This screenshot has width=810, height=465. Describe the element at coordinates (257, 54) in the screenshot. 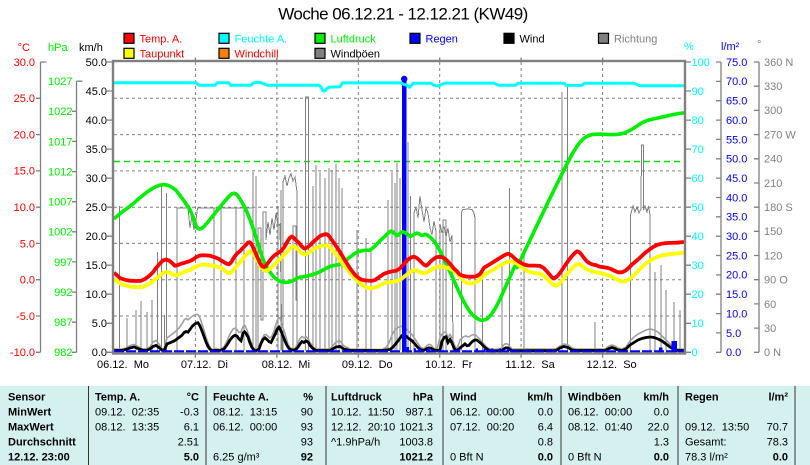

I see `svg-text: Windchill` at that location.